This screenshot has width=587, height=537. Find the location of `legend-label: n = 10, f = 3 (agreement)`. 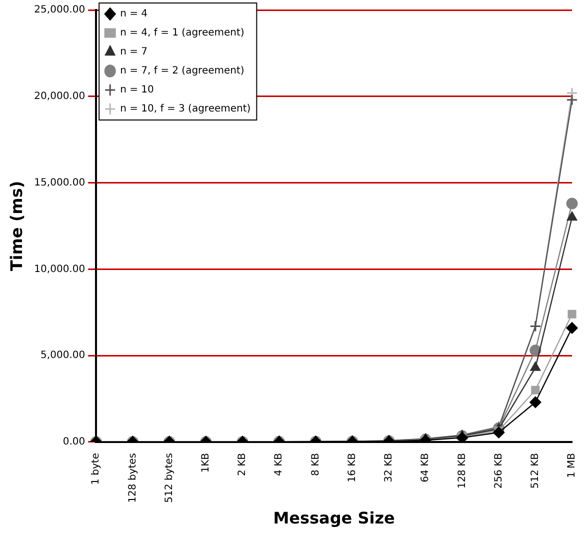

legend-label: n = 10, f = 3 (agreement) is located at coordinates (185, 109).